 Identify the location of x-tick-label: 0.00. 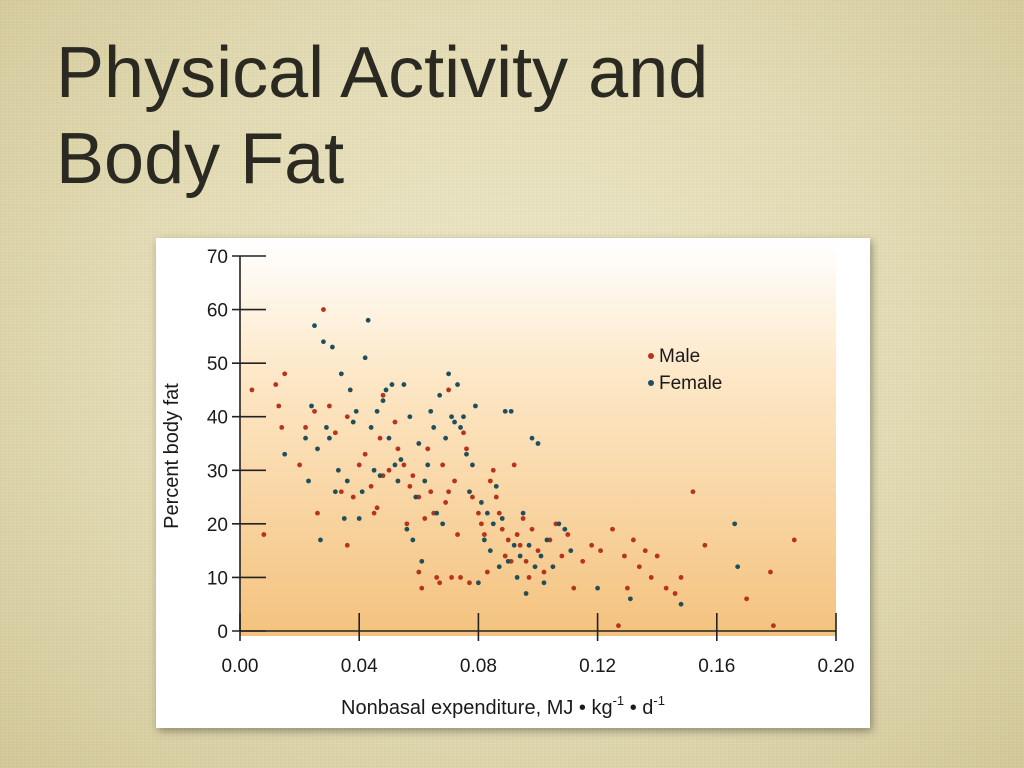
(240, 666).